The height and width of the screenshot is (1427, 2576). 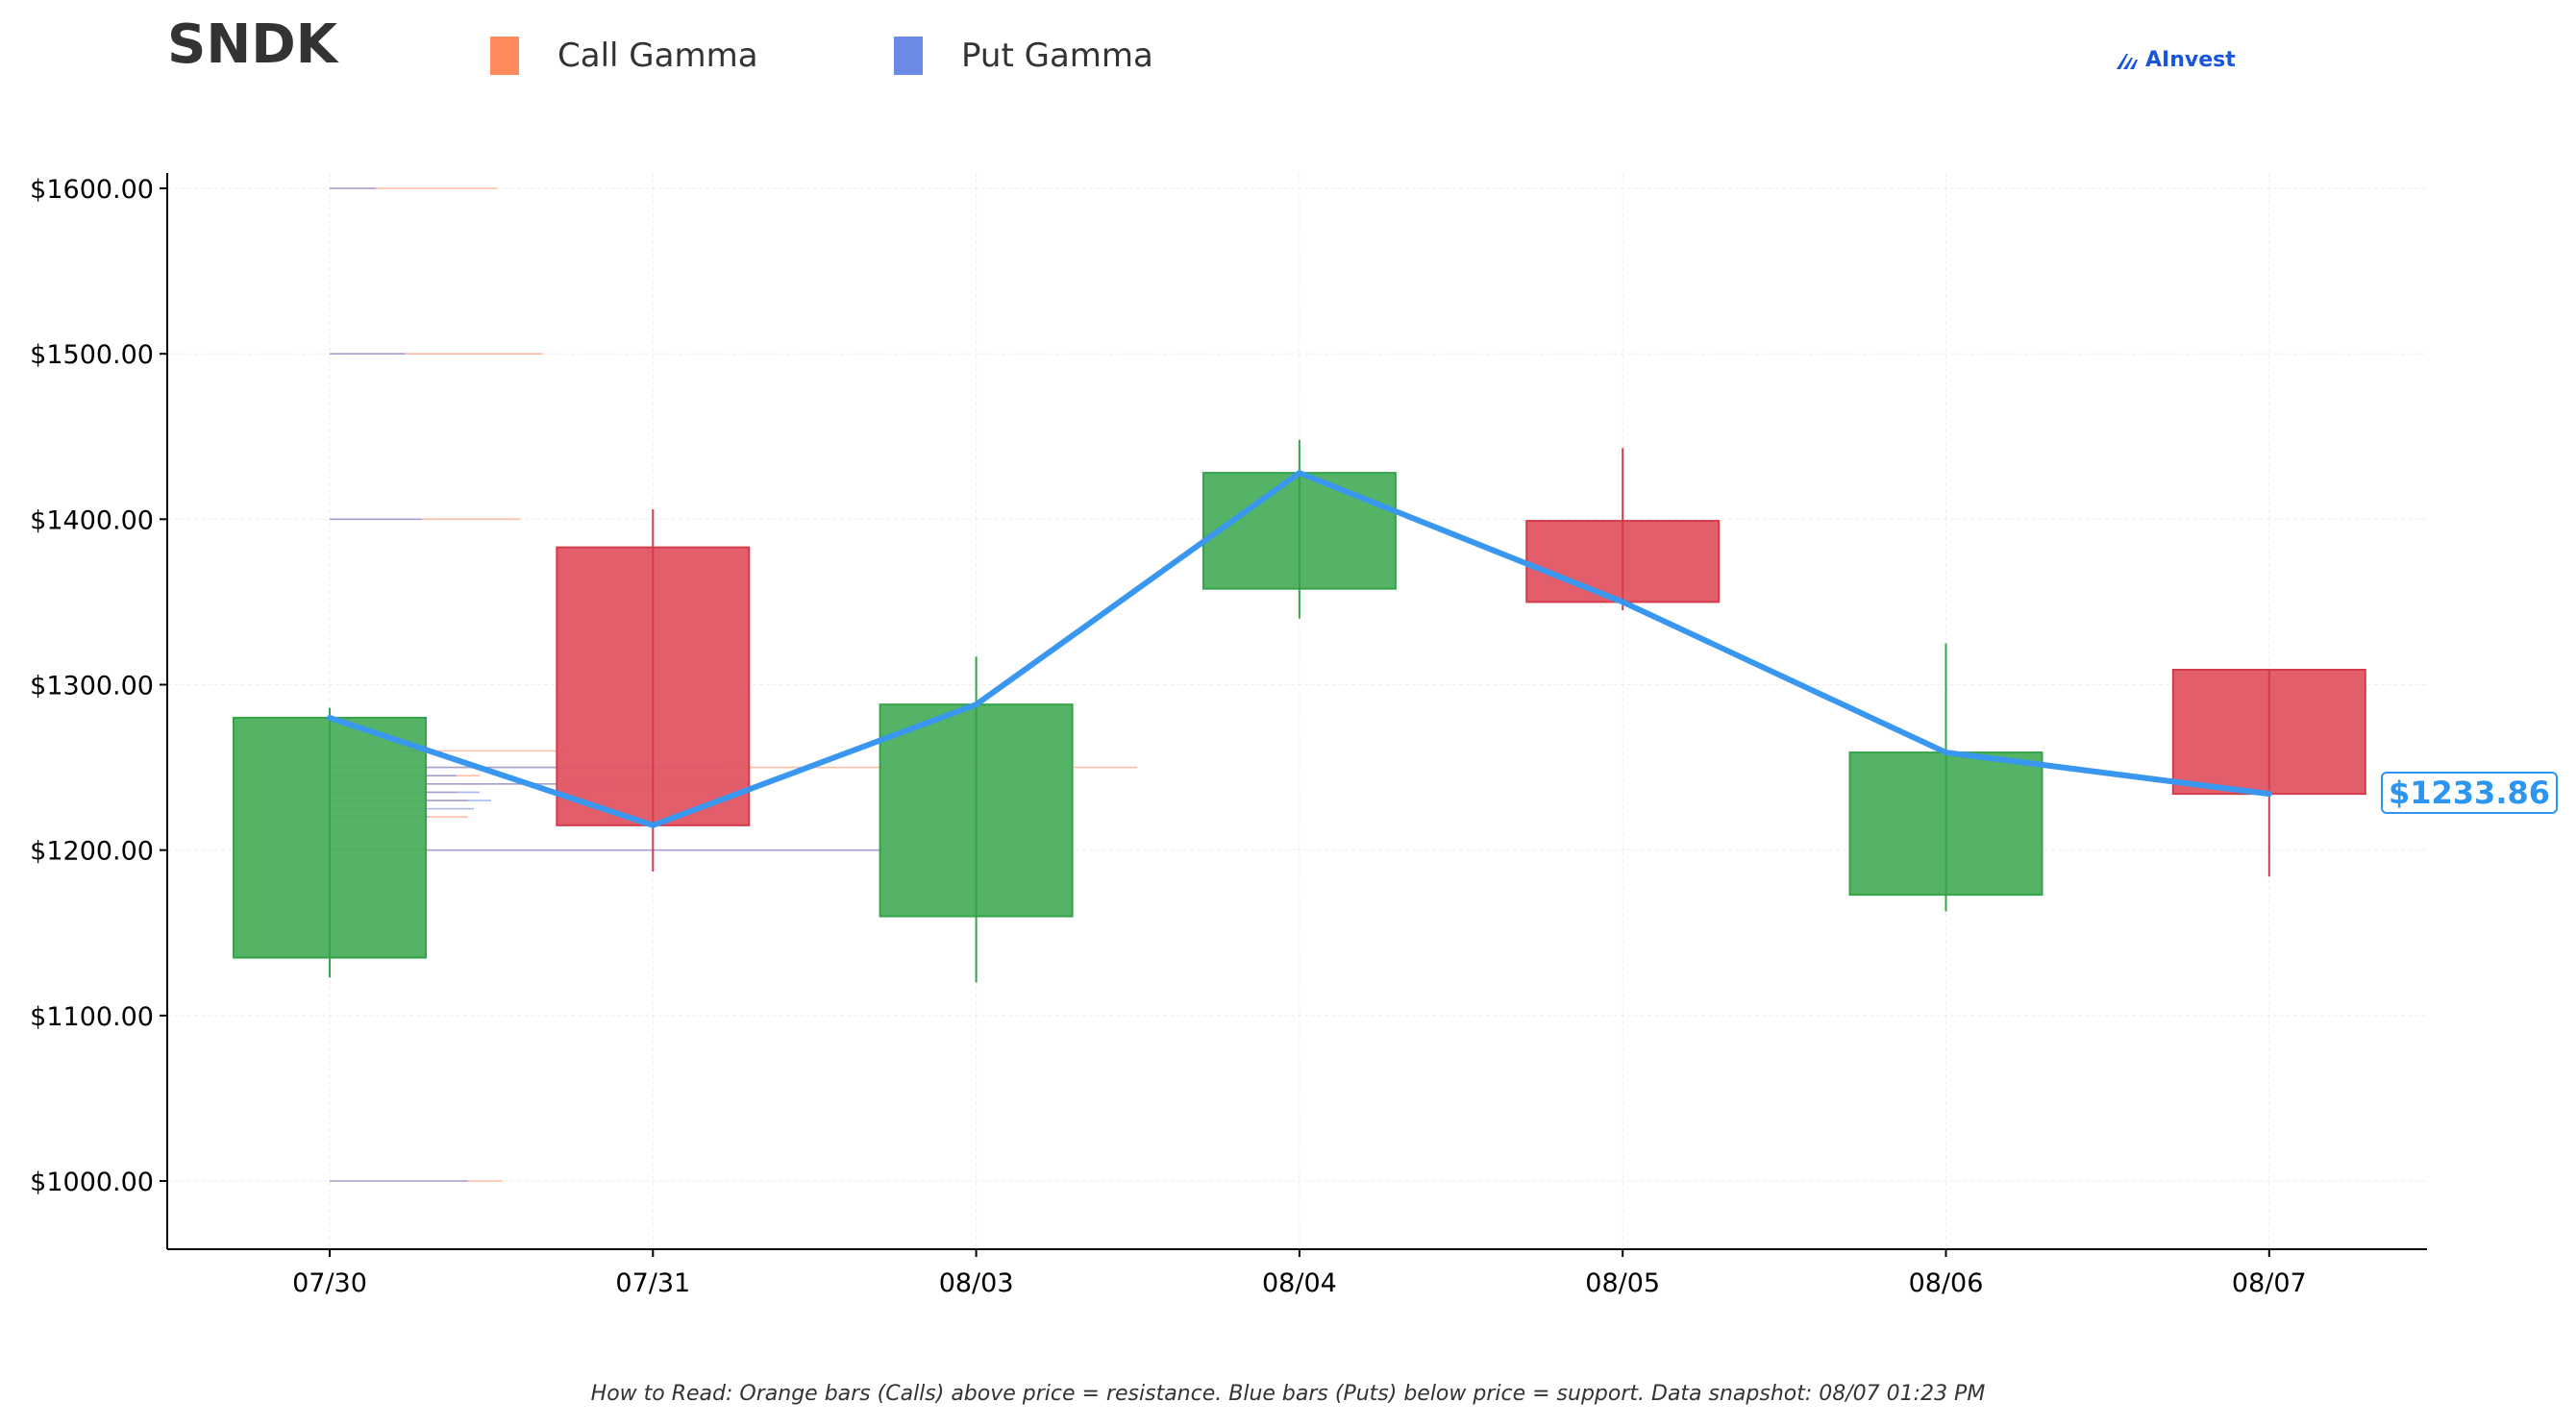 I want to click on y-tick-label: $1600.00, so click(x=92, y=190).